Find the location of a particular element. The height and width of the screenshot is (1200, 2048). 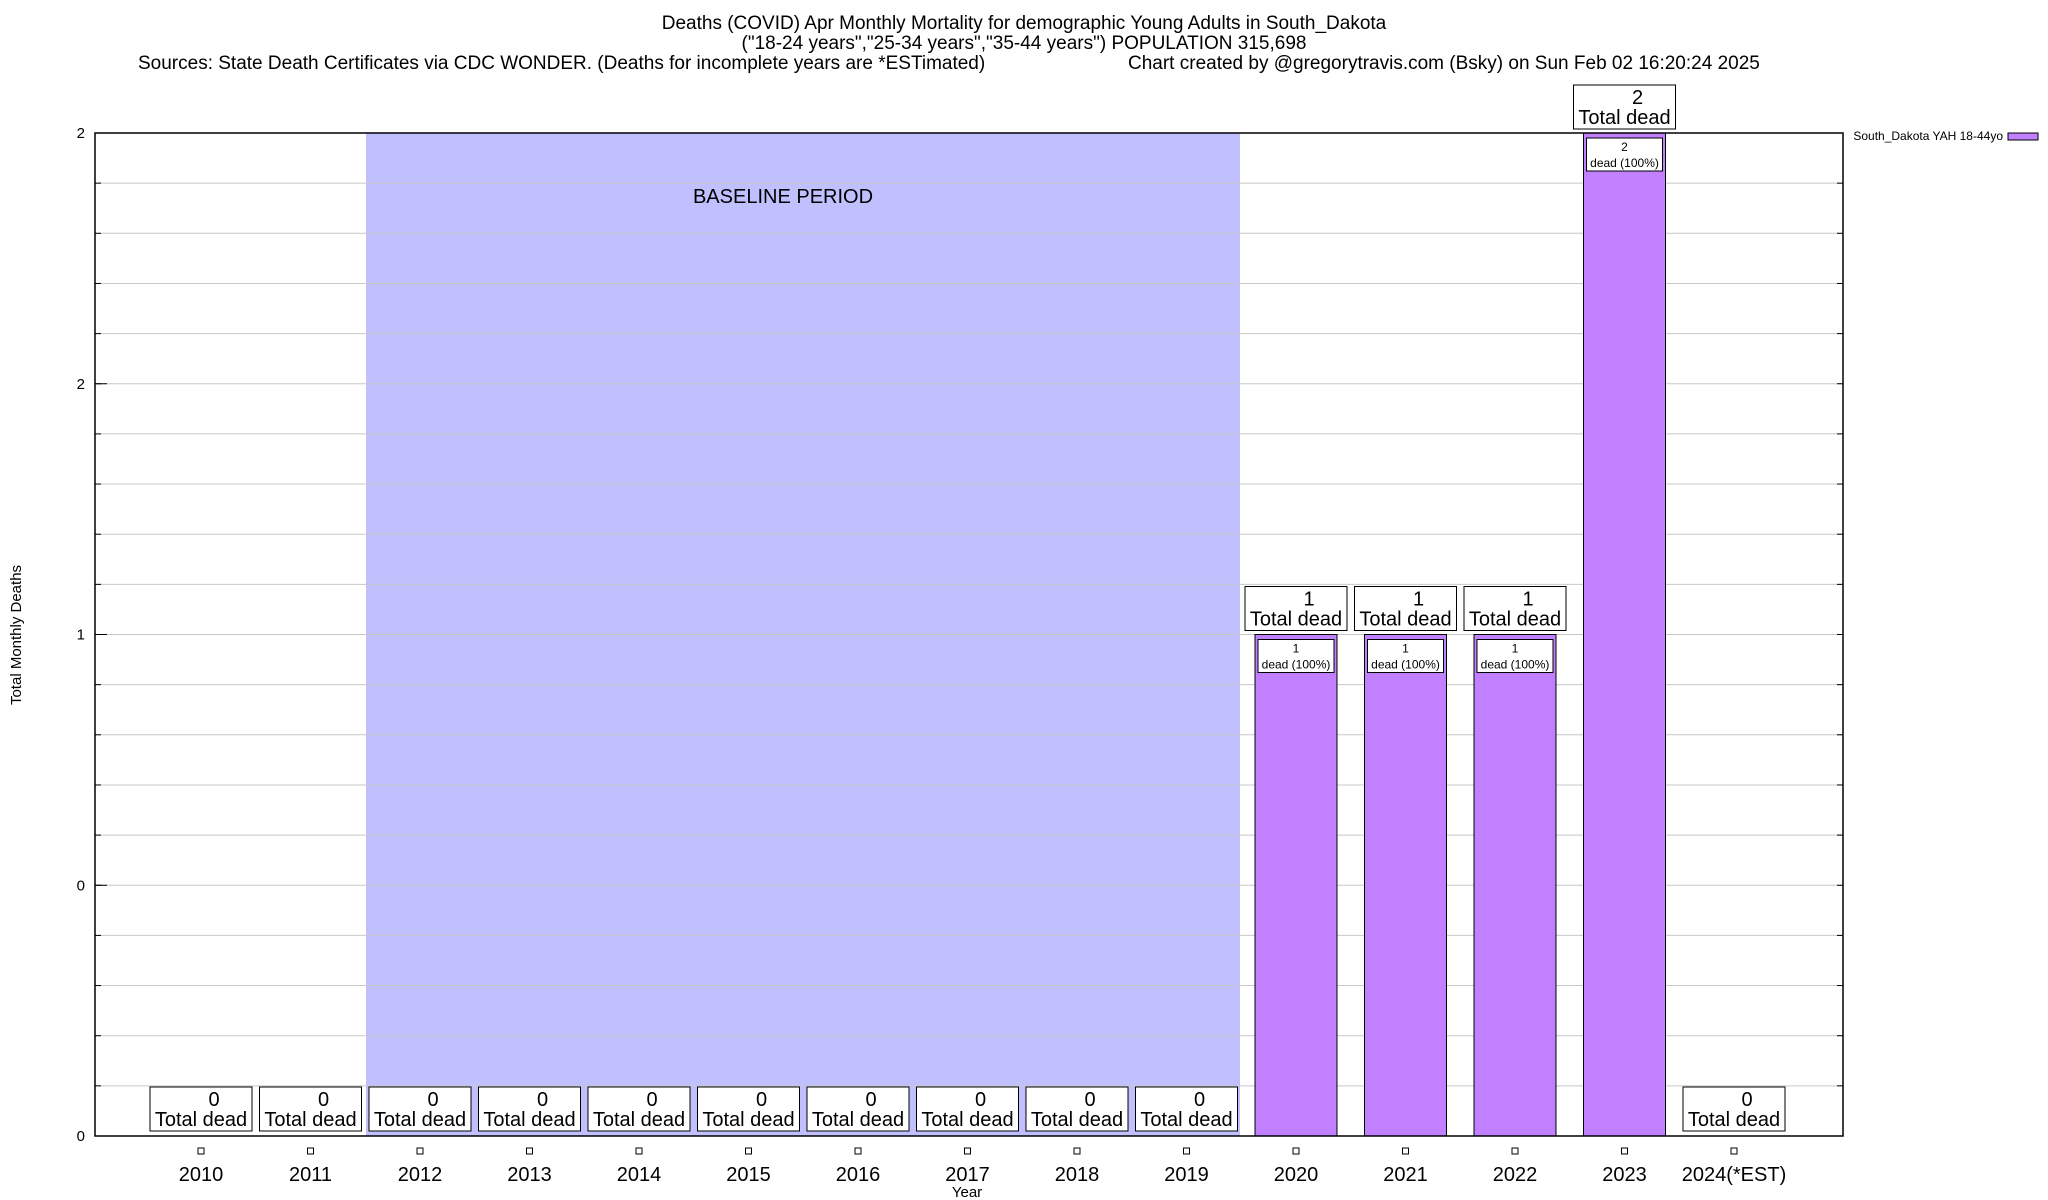

x-tick-label: 2024(*EST) is located at coordinates (1734, 1175).